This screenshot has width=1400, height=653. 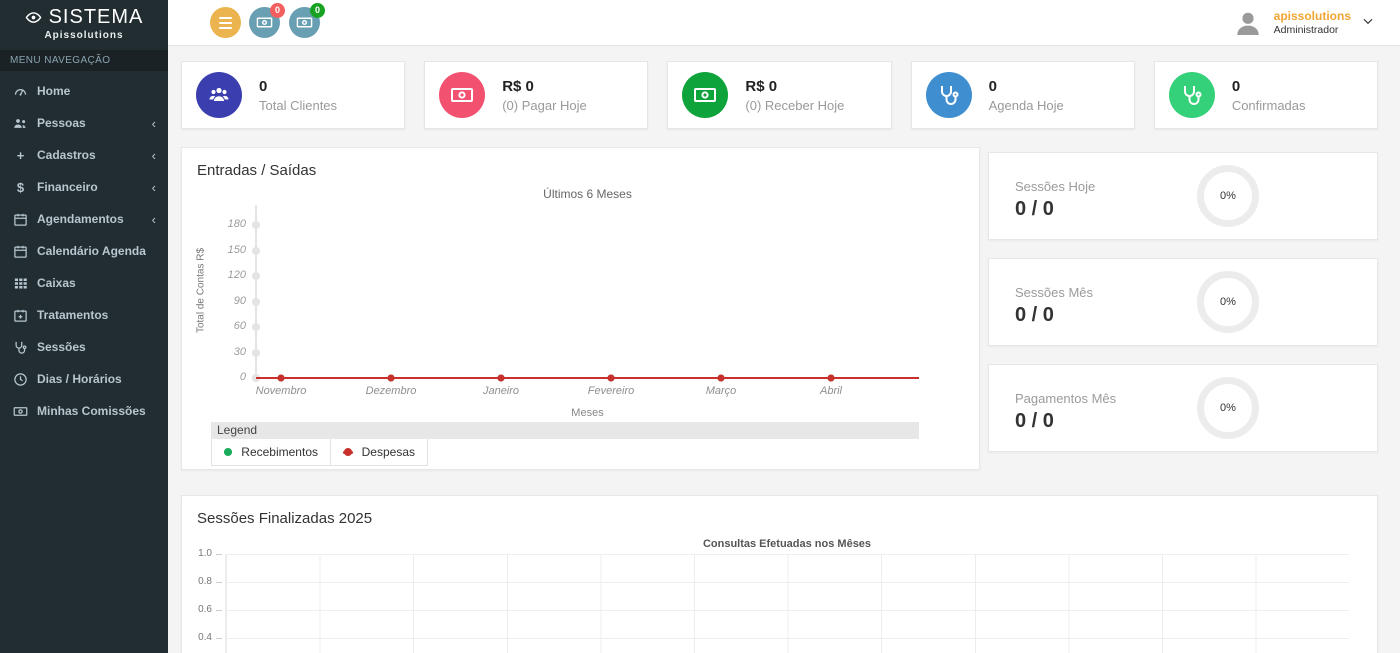 What do you see at coordinates (20, 219) in the screenshot?
I see `calendar-icon` at bounding box center [20, 219].